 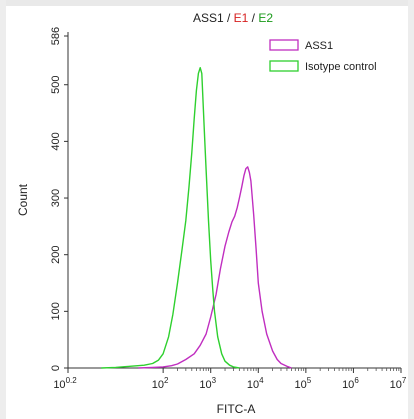 I want to click on title-part: E1, so click(x=241, y=18).